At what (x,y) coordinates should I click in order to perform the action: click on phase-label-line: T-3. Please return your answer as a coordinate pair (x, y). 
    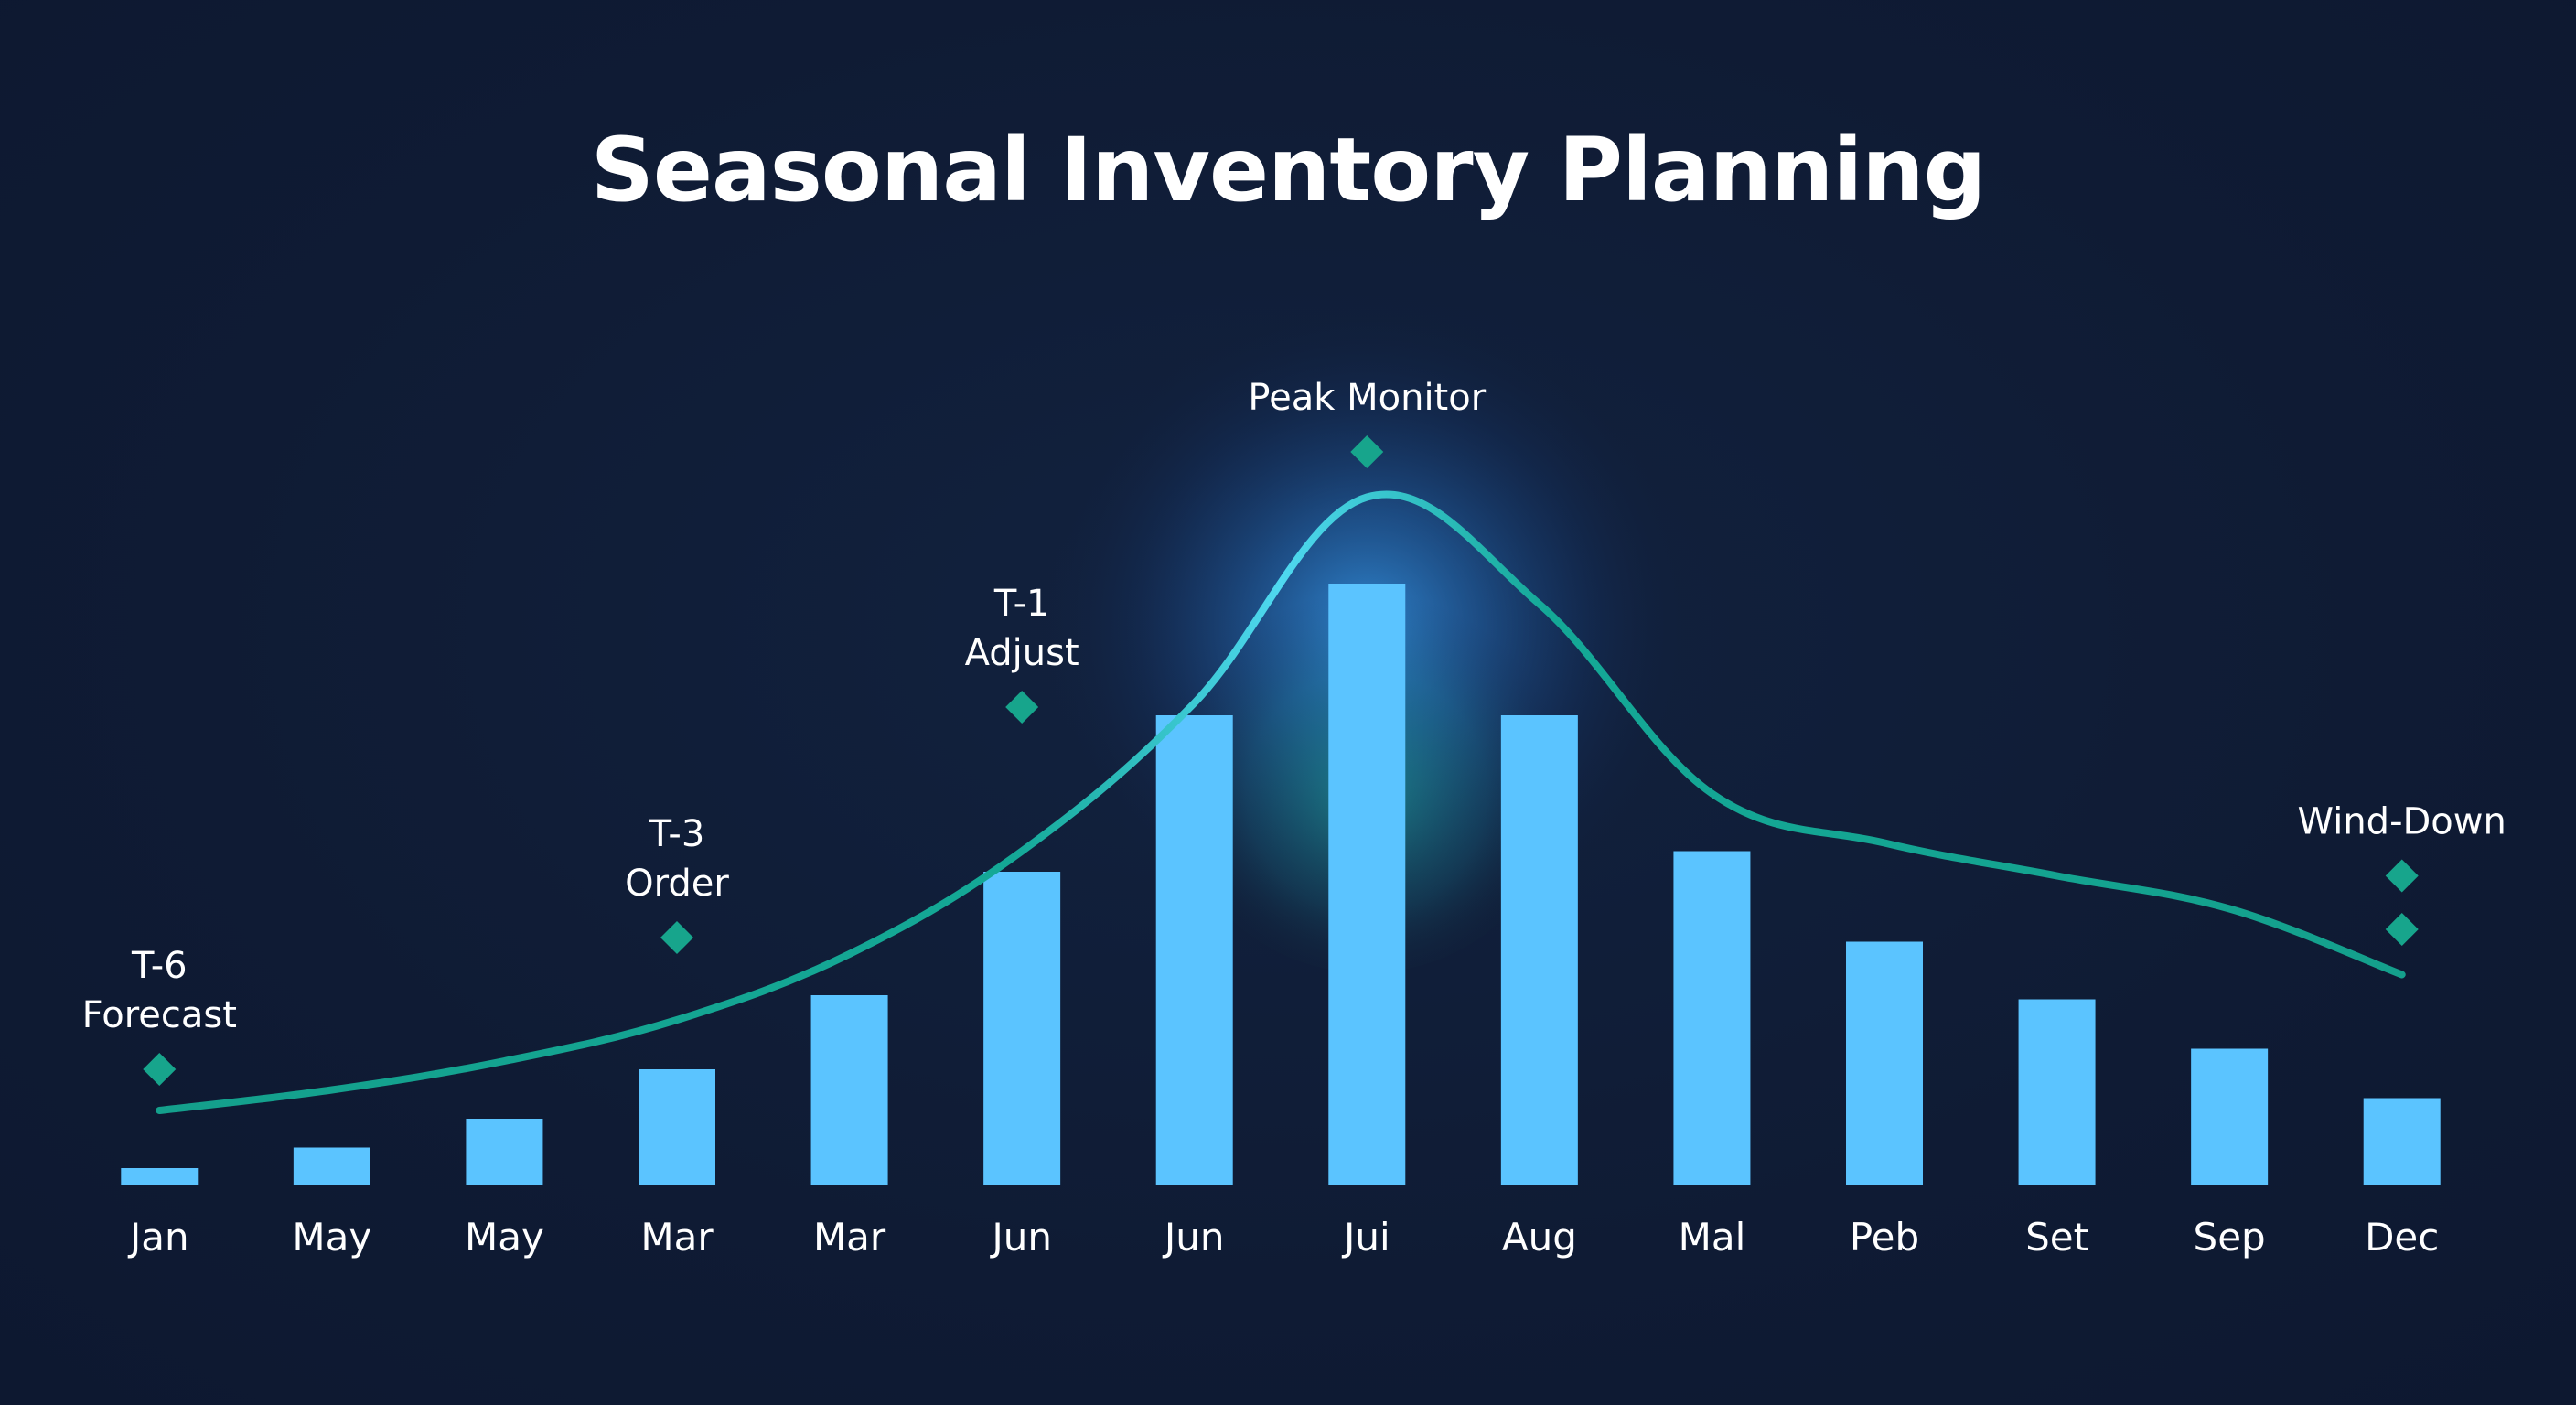
    Looking at the image, I should click on (677, 834).